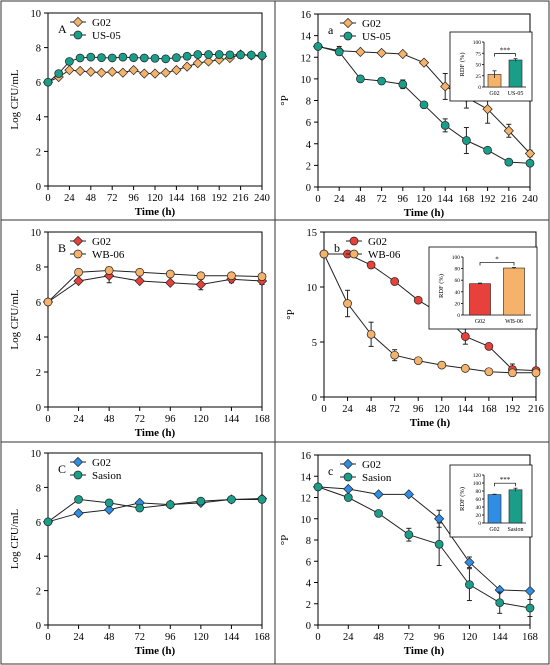 This screenshot has width=550, height=665. Describe the element at coordinates (479, 508) in the screenshot. I see `inset-y-tick-label: 40` at that location.